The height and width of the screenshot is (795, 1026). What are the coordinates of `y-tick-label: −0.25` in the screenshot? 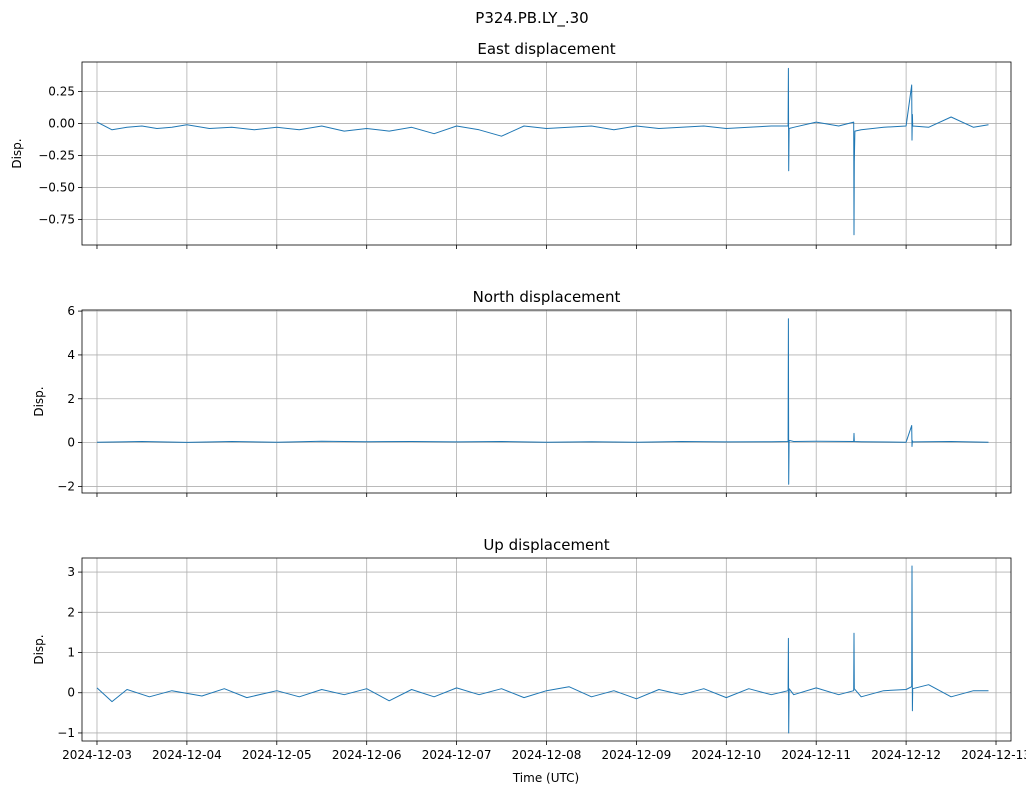 It's located at (56, 155).